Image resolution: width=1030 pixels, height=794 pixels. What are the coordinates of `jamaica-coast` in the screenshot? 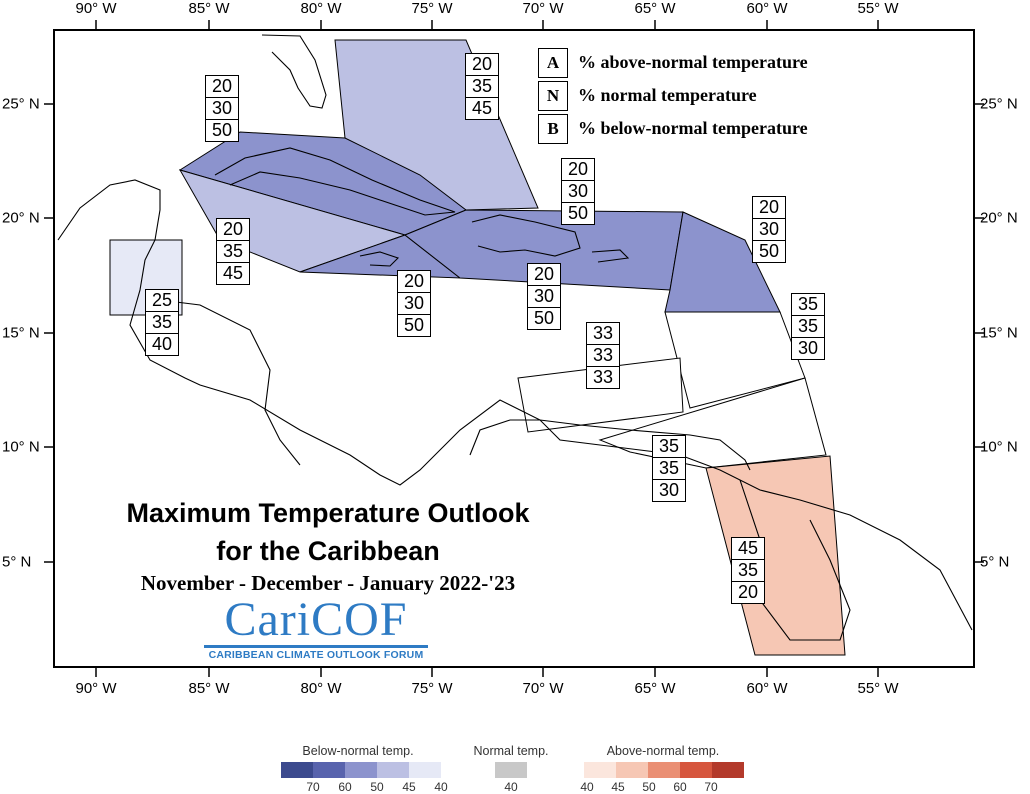 It's located at (379, 259).